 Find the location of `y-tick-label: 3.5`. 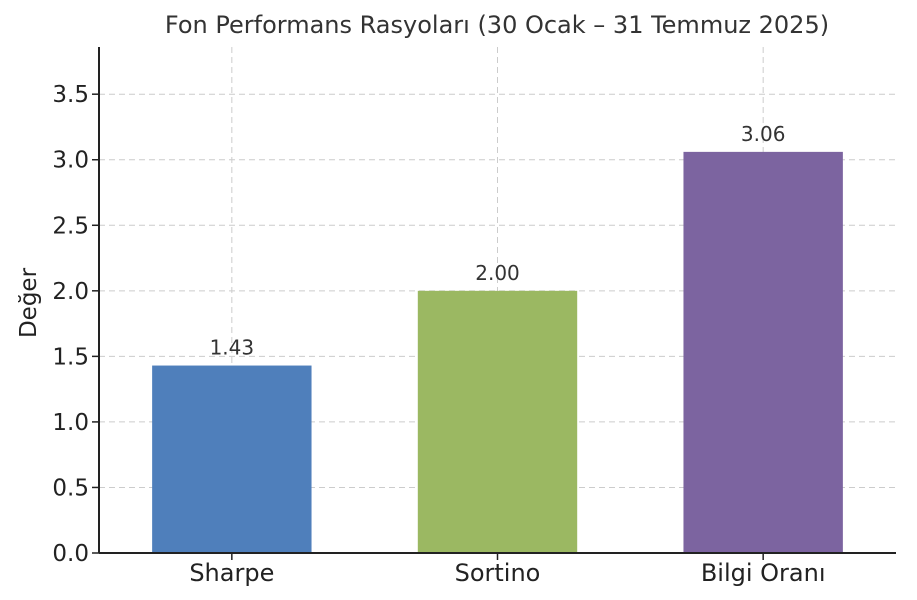

y-tick-label: 3.5 is located at coordinates (70, 95).